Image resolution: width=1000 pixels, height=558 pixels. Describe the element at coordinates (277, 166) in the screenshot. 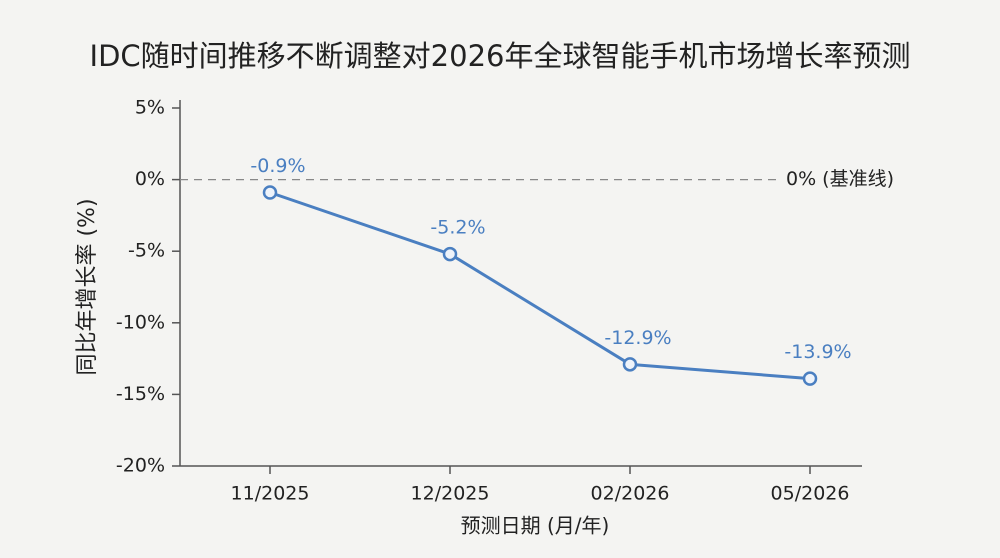

I see `data-label: -0.9%` at that location.